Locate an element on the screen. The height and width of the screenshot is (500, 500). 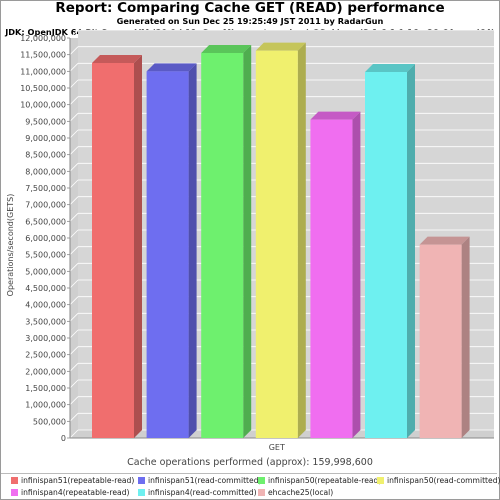
ytick-label: 3,000,000 is located at coordinates (45, 338).